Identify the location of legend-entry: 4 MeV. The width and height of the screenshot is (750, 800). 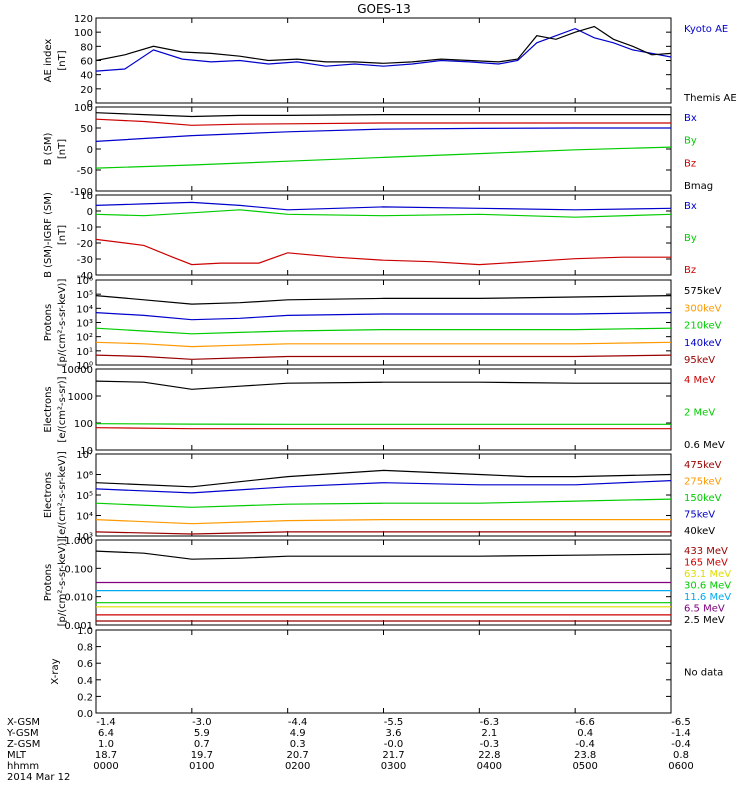
(699, 380).